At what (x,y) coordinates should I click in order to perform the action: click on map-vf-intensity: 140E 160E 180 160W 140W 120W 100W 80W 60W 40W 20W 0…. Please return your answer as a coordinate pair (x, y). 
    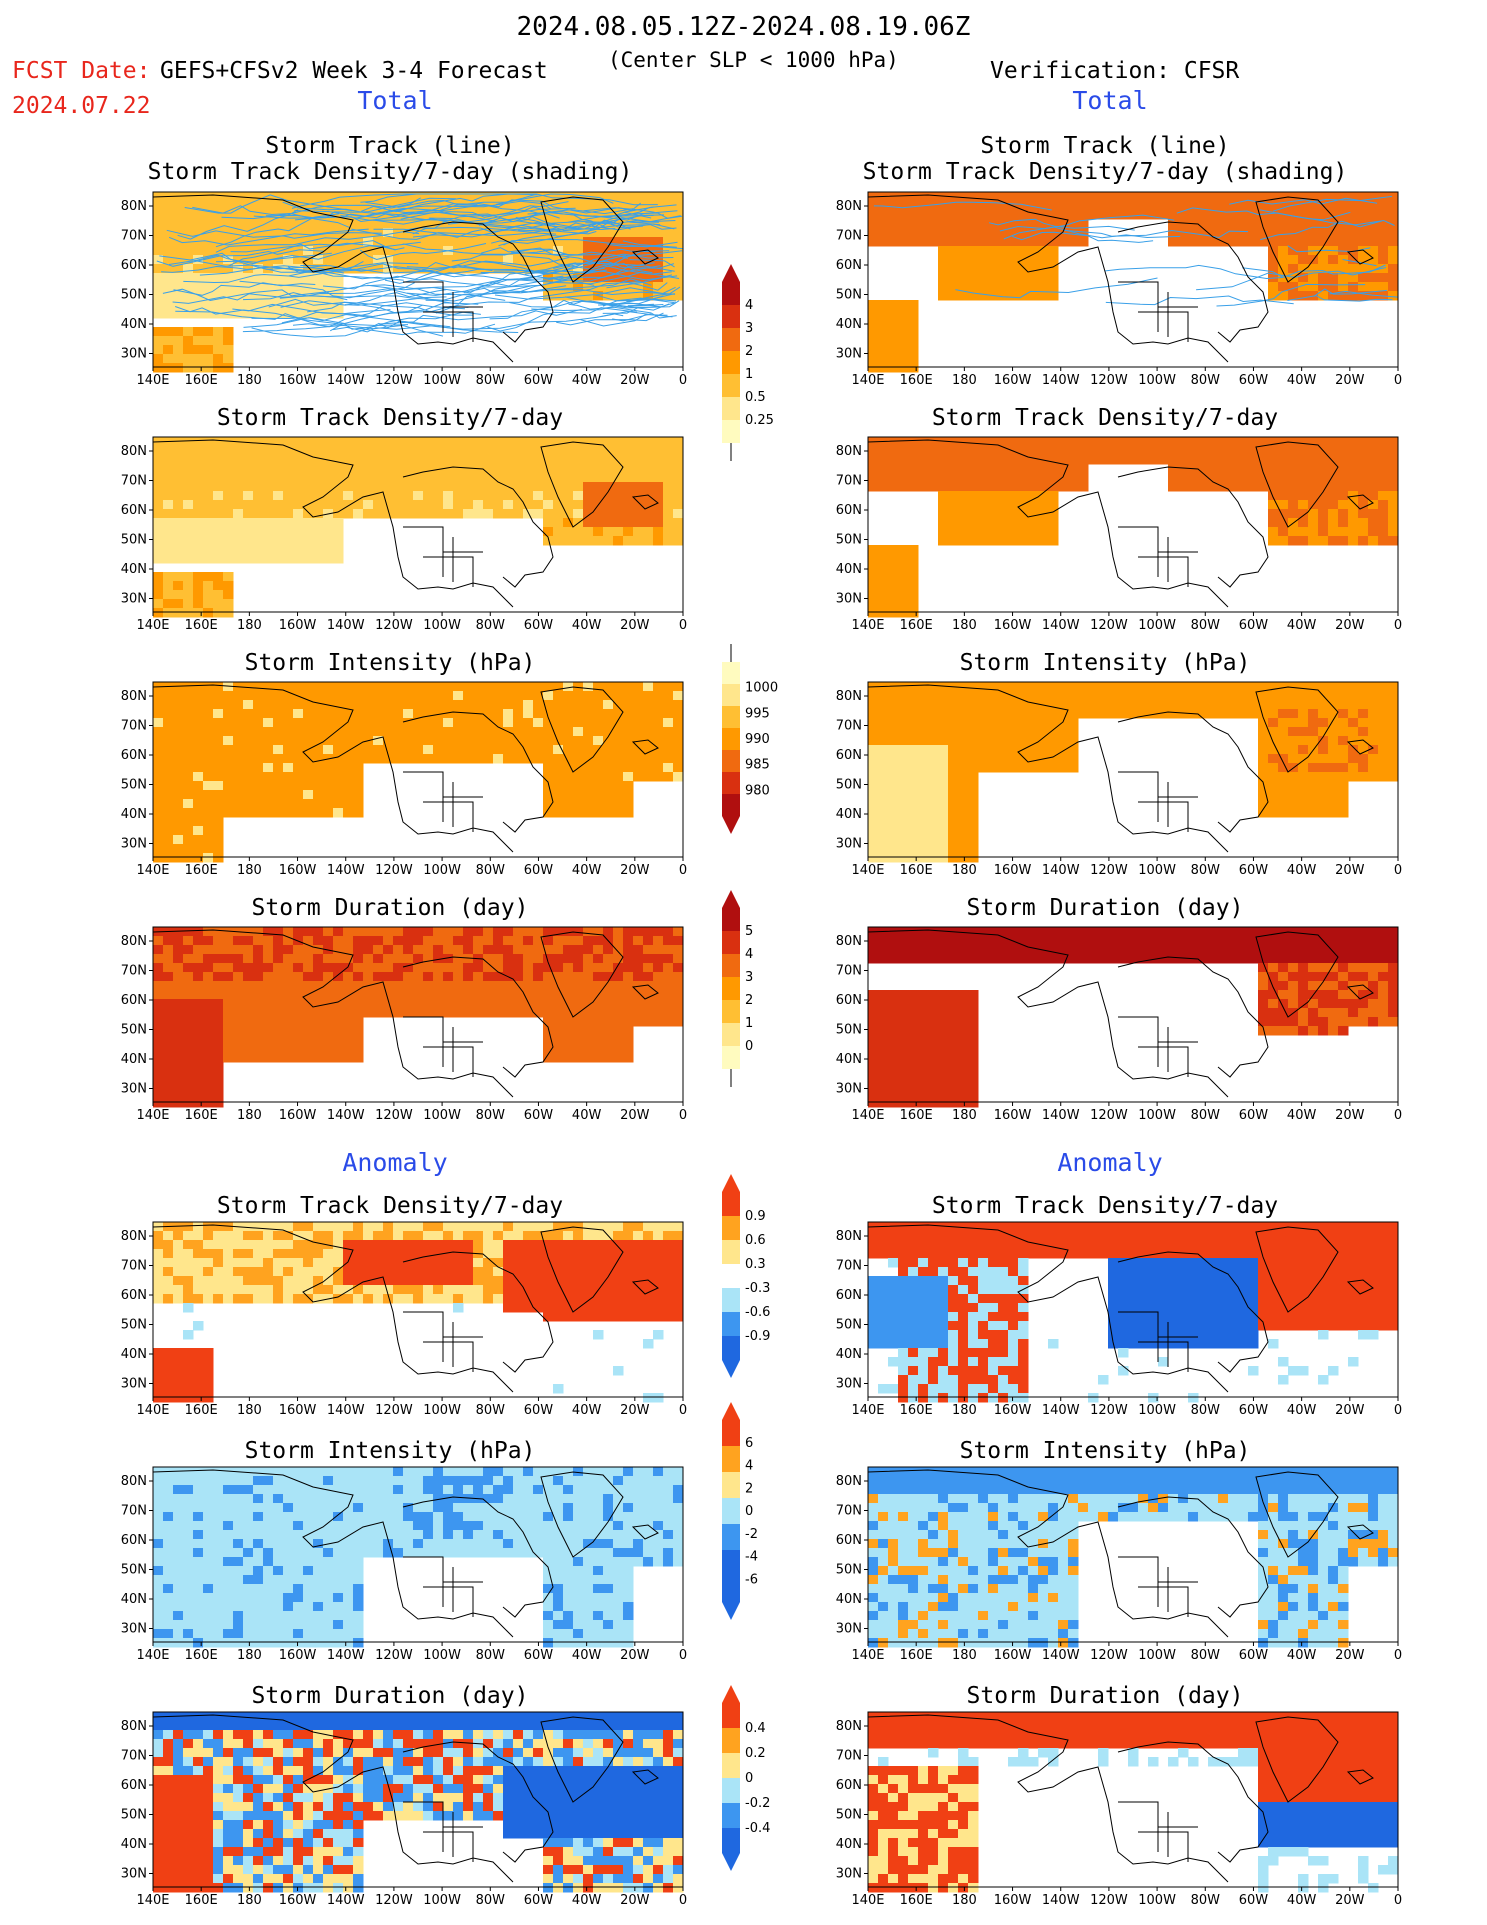
    Looking at the image, I should click on (1119, 781).